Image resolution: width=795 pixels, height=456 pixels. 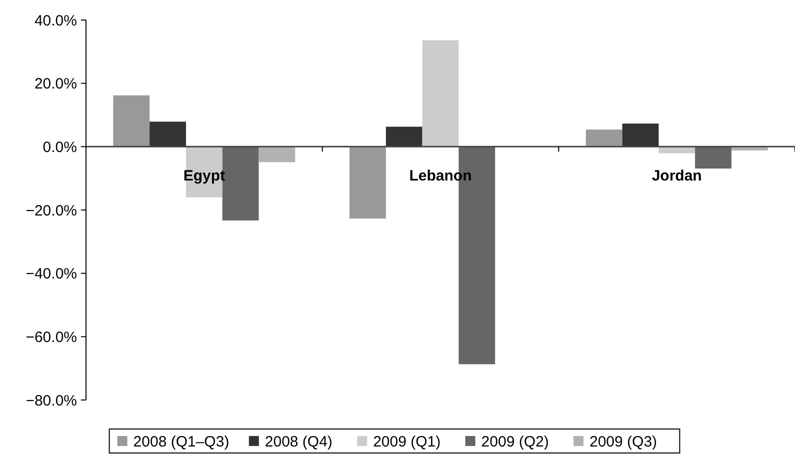 What do you see at coordinates (59, 147) in the screenshot?
I see `y-tick-label: 0.0%` at bounding box center [59, 147].